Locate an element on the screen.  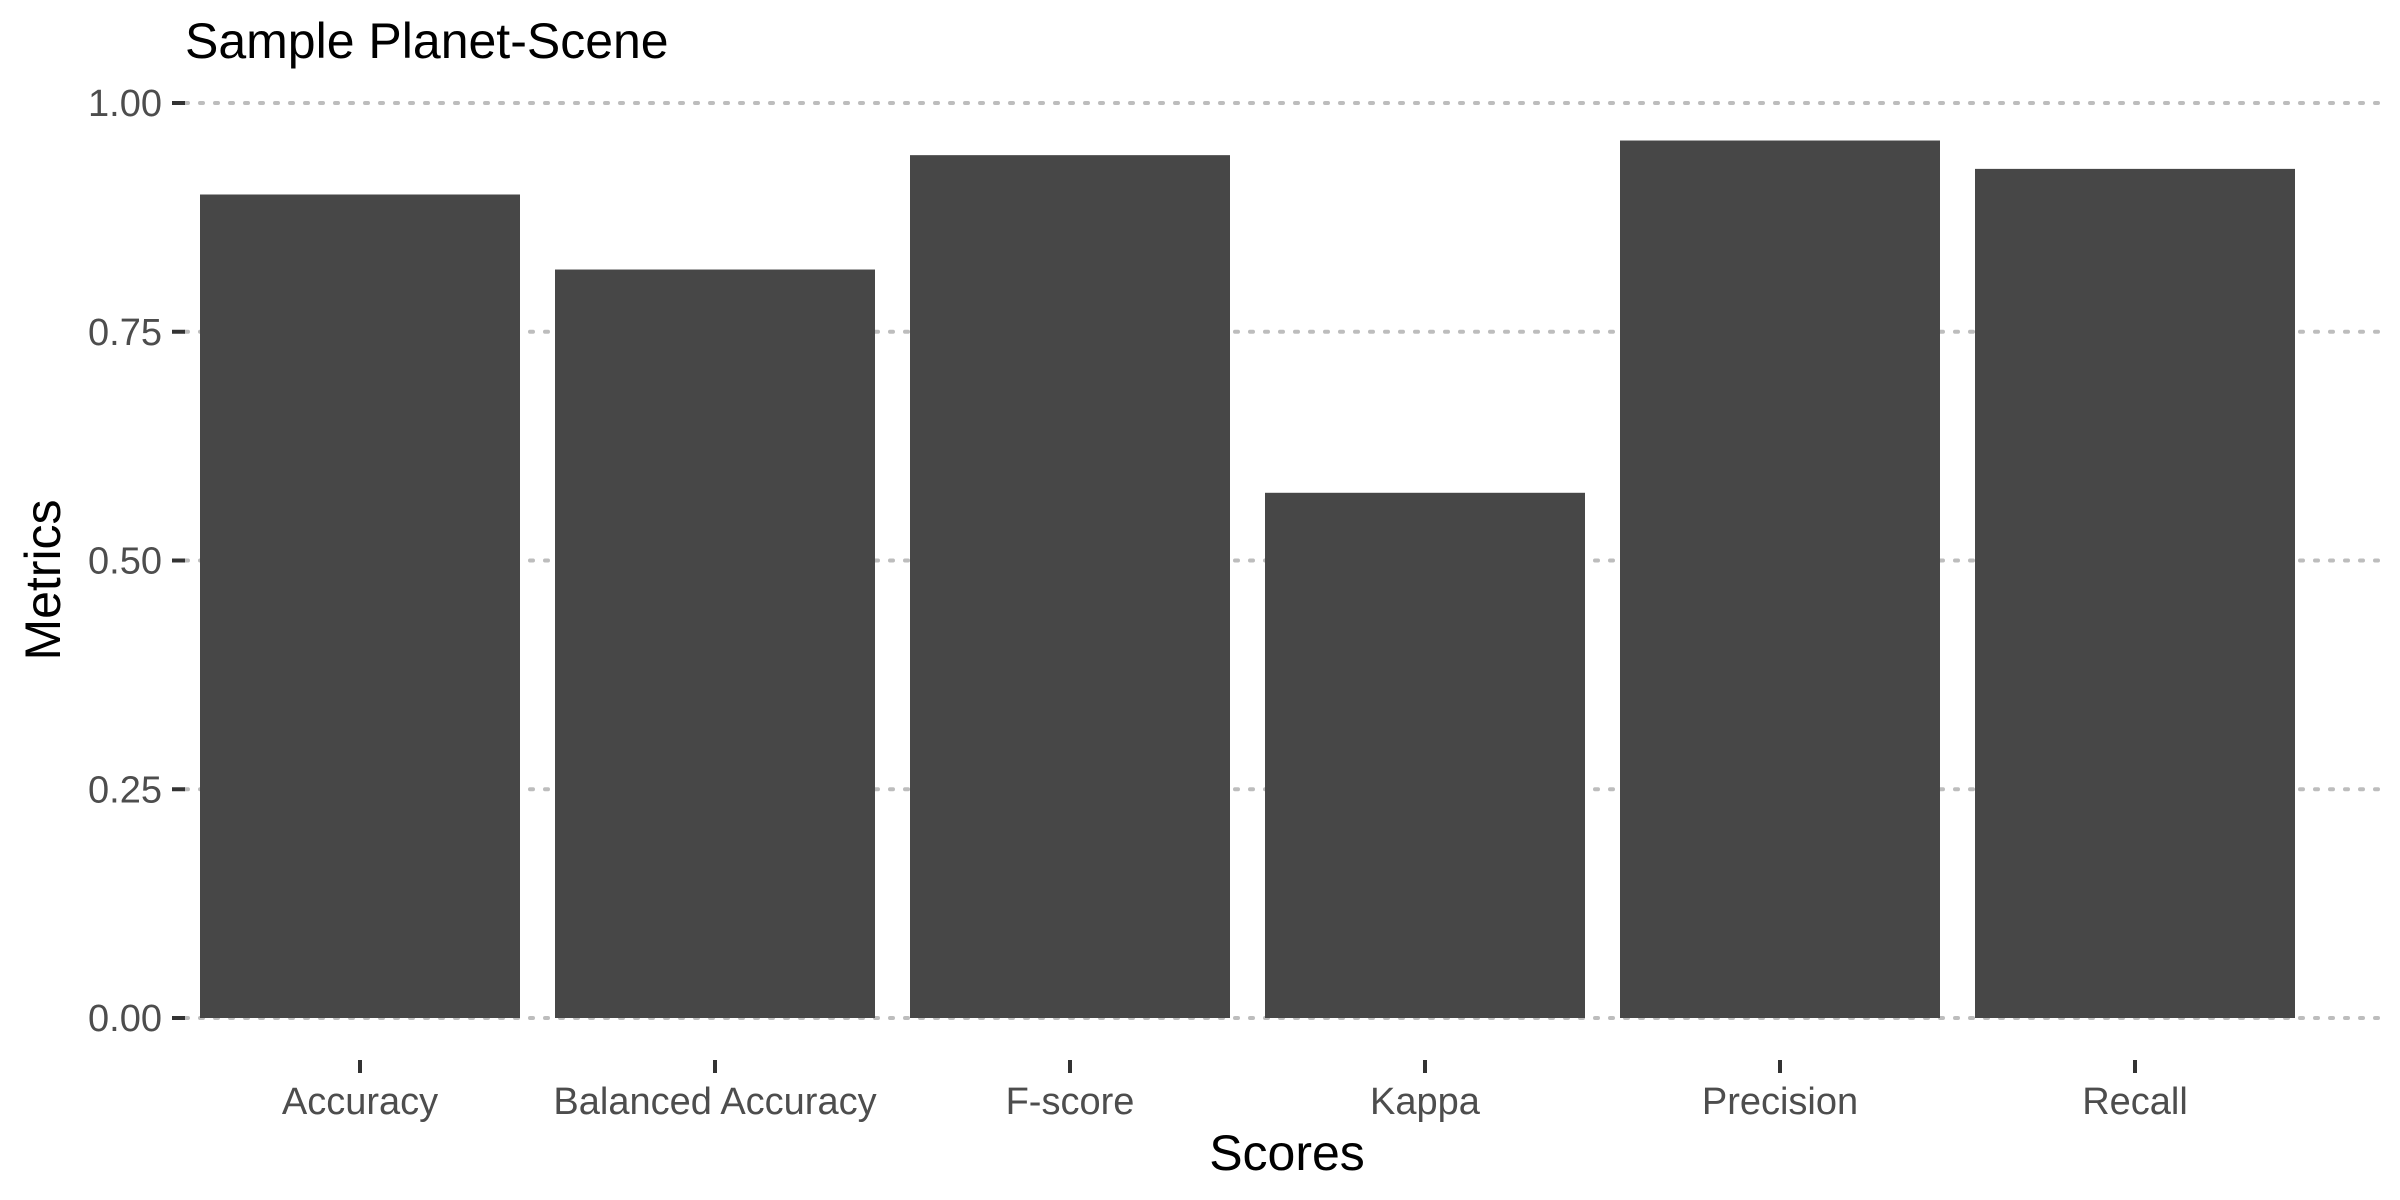
y-tick-label: 0.00 is located at coordinates (125, 1019).